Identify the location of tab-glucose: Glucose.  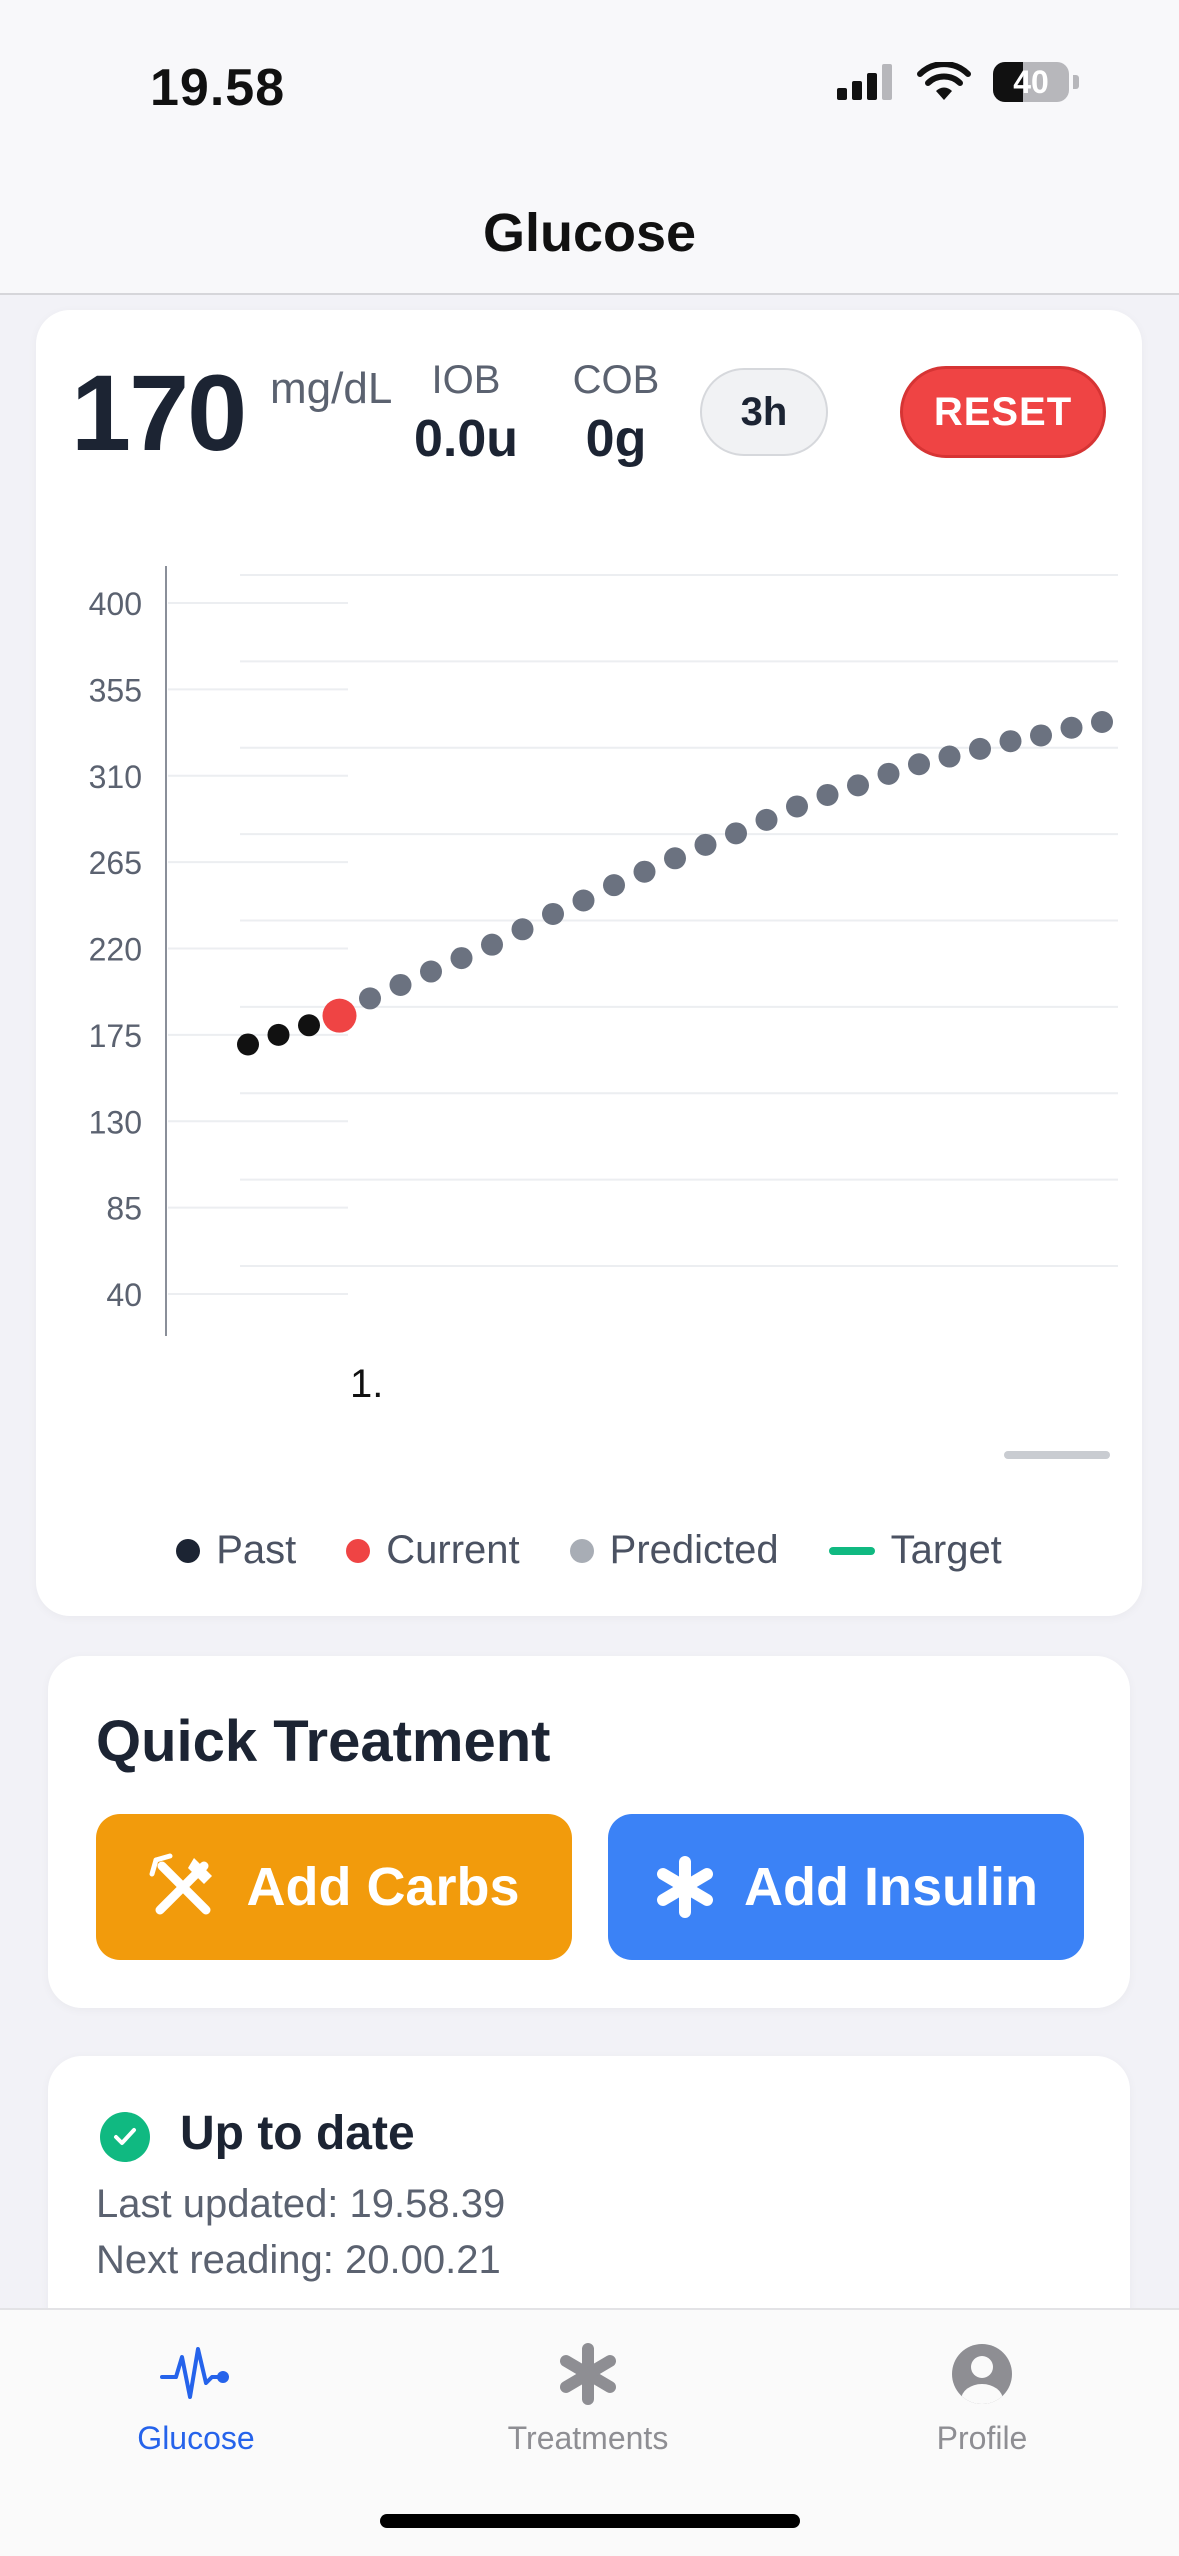
(196, 2397).